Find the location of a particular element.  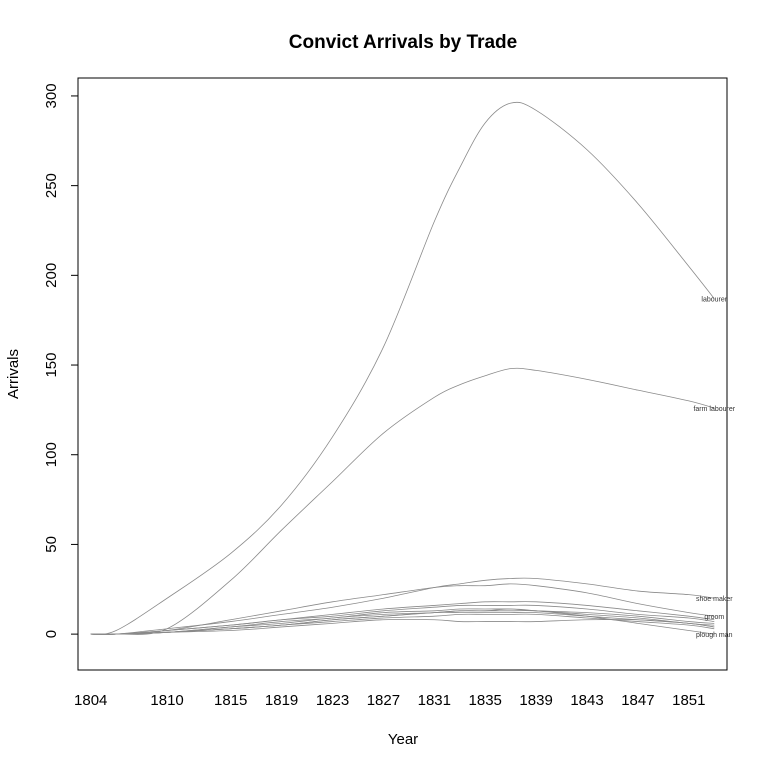

series-line-plough-man is located at coordinates (402, 621).